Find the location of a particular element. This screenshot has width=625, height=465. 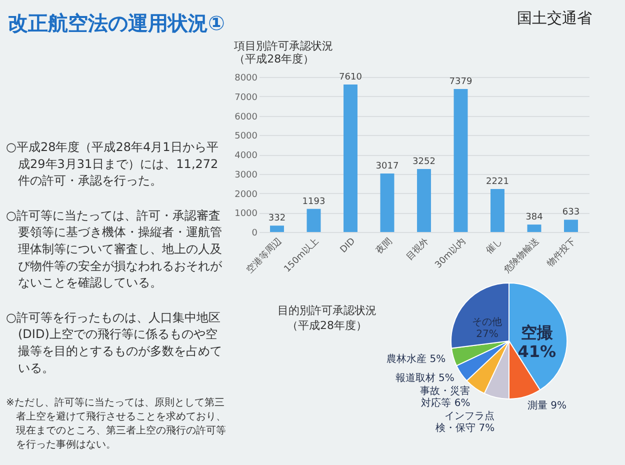

text: 国土交通省 is located at coordinates (554, 18).